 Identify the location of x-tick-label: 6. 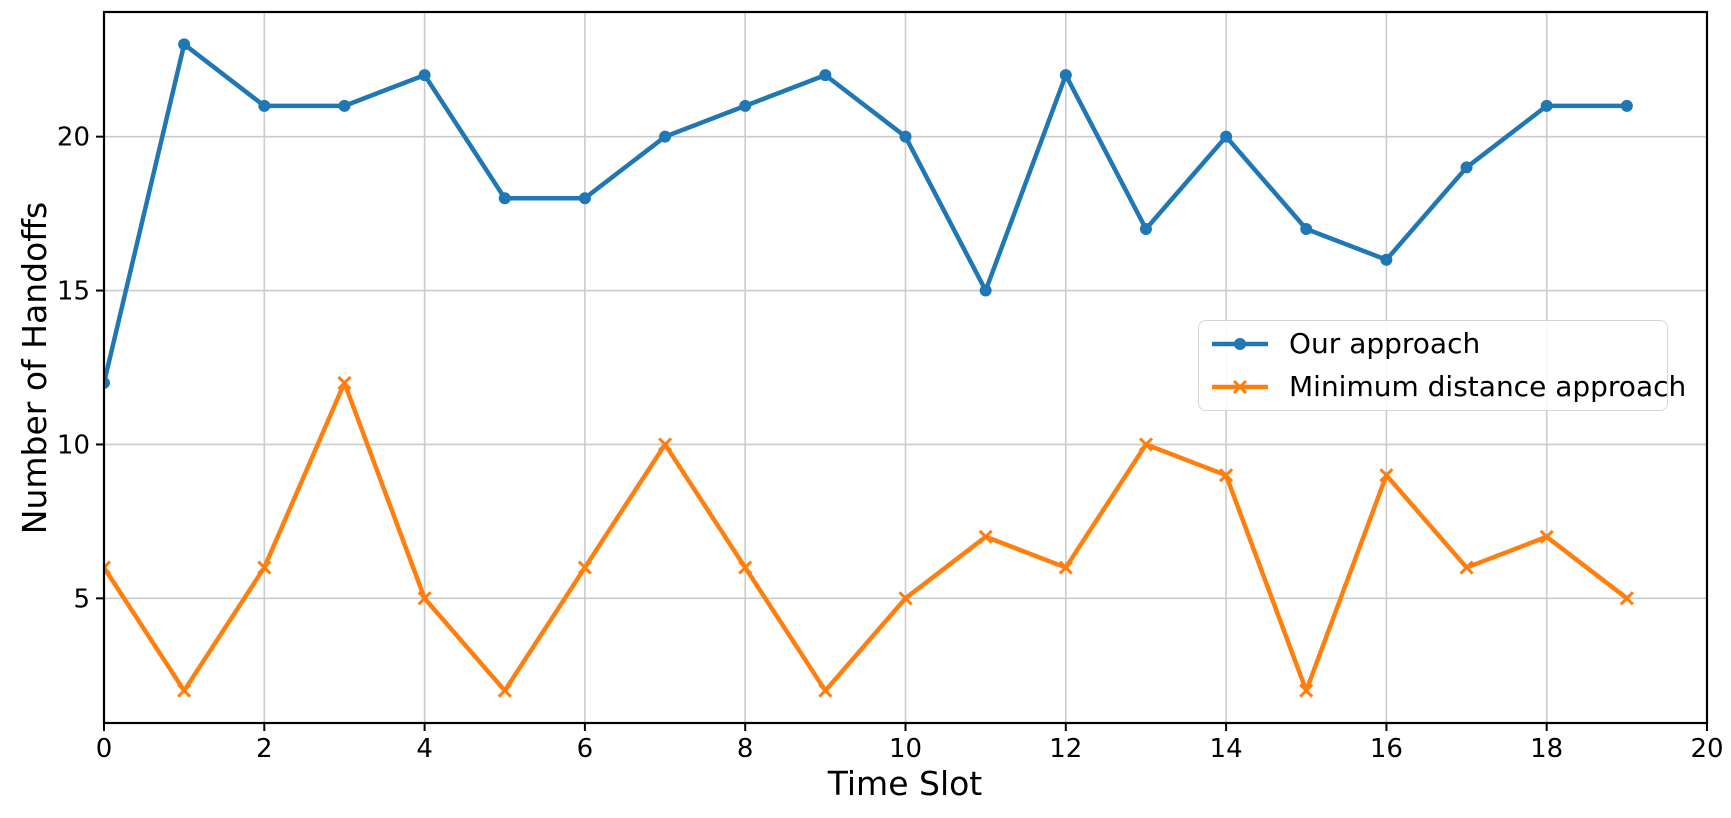
(585, 749).